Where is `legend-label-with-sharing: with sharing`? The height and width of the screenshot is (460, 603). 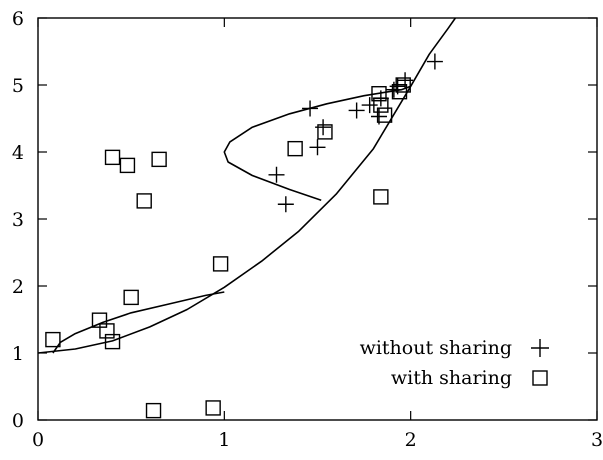 legend-label-with-sharing: with sharing is located at coordinates (451, 378).